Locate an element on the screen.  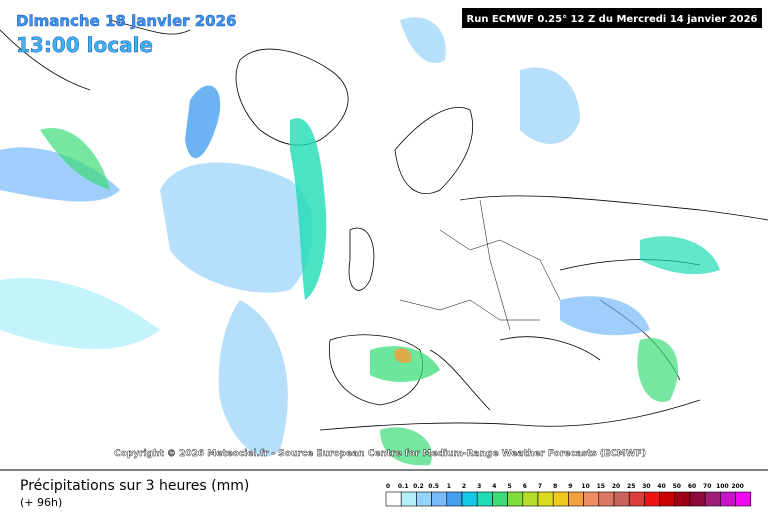
legend-label: 60 is located at coordinates (692, 486).